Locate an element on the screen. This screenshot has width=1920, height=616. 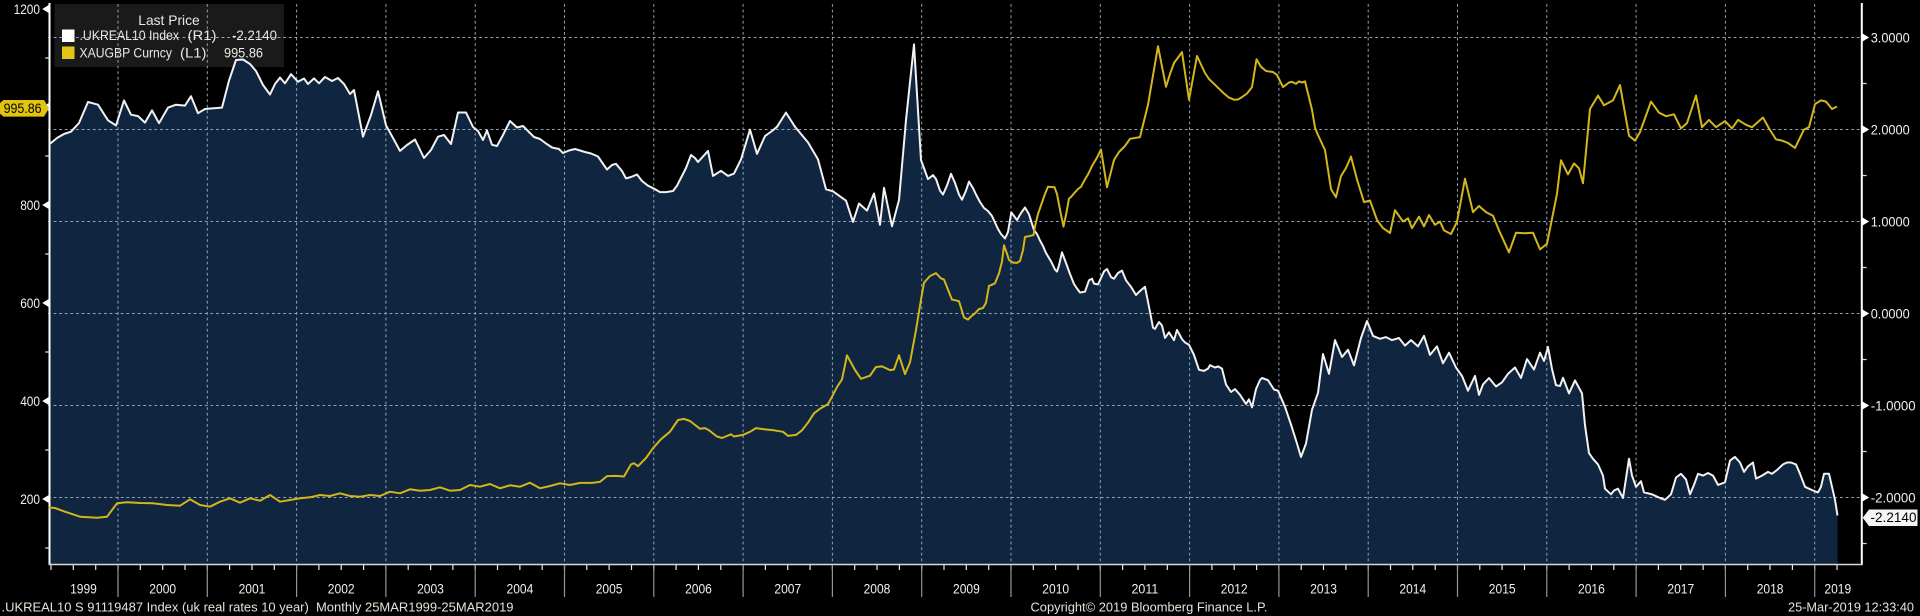
svg-text: 1200 is located at coordinates (27, 9).